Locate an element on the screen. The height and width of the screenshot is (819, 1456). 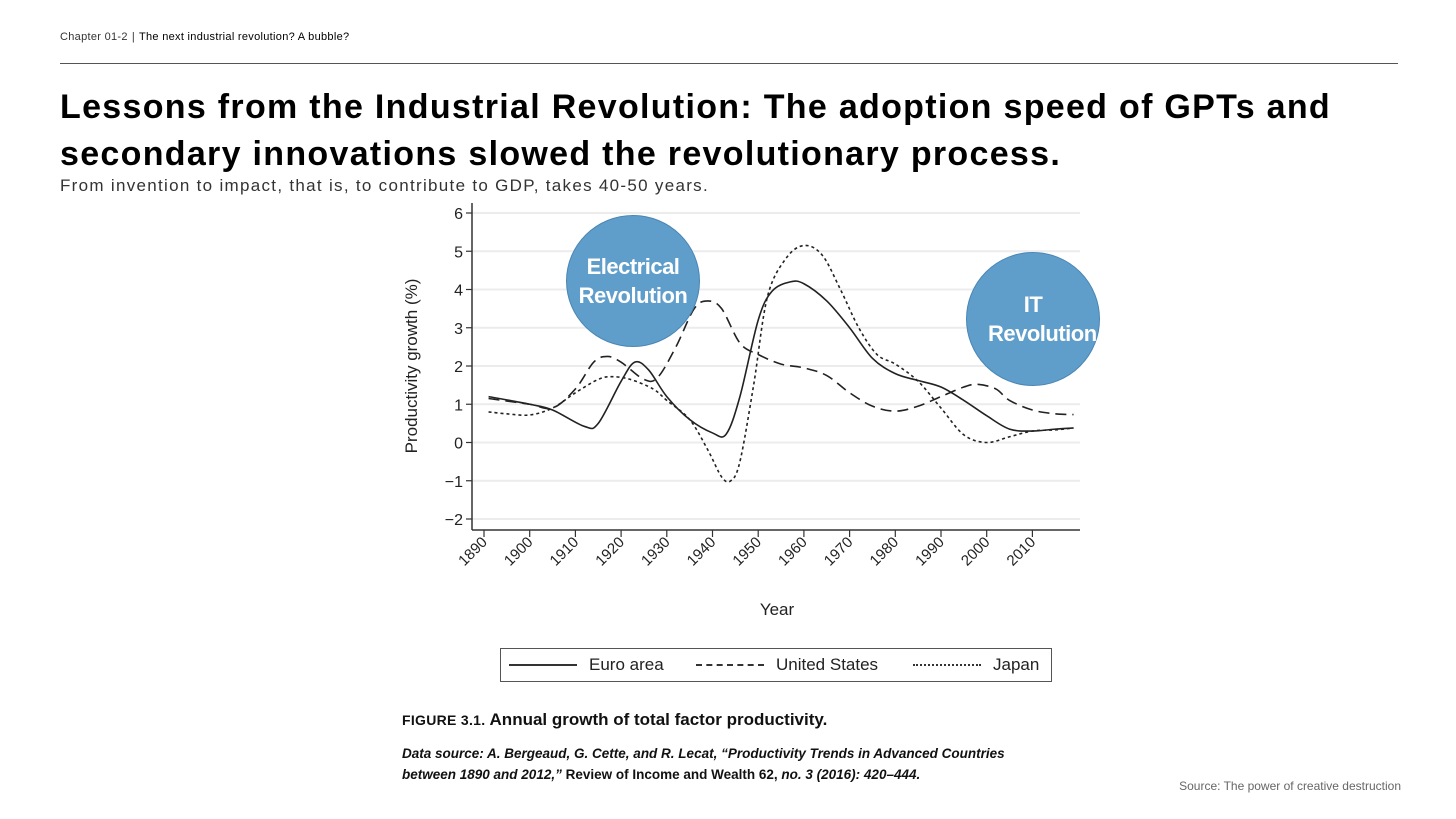
x-tick-label: 2010 is located at coordinates (1022, 552).